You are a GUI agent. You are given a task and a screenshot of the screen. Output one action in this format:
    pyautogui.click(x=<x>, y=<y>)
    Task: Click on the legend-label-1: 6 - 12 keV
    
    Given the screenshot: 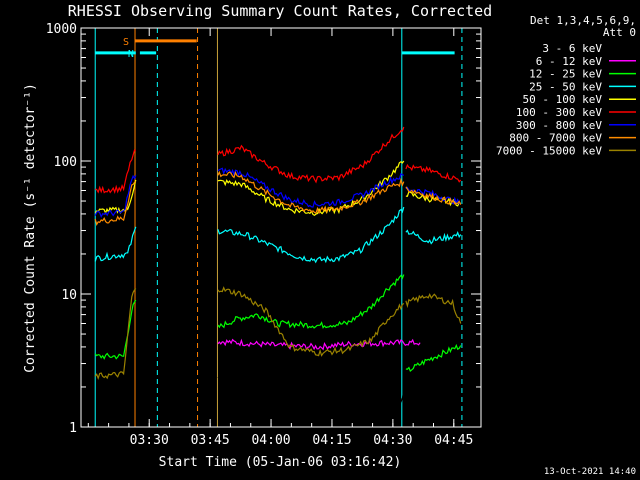 What is the action you would take?
    pyautogui.click(x=569, y=61)
    